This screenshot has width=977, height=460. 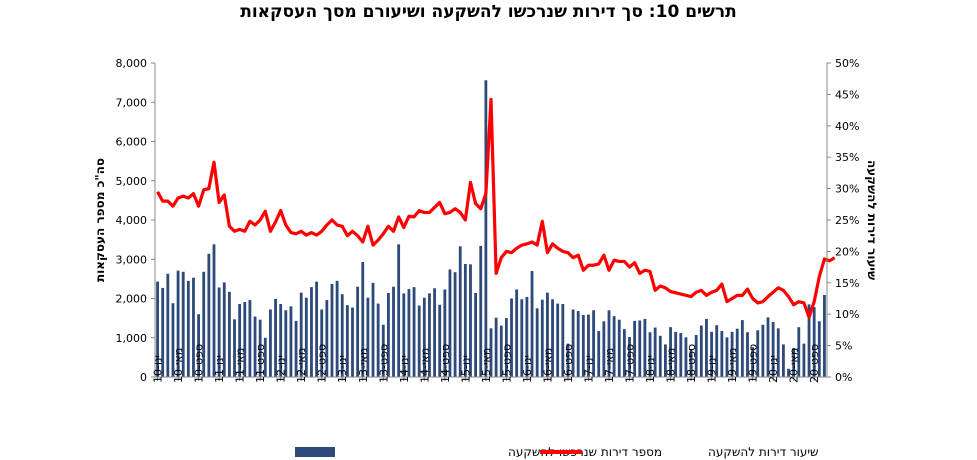 I want to click on left-tick-label: 8,000, so click(x=132, y=63).